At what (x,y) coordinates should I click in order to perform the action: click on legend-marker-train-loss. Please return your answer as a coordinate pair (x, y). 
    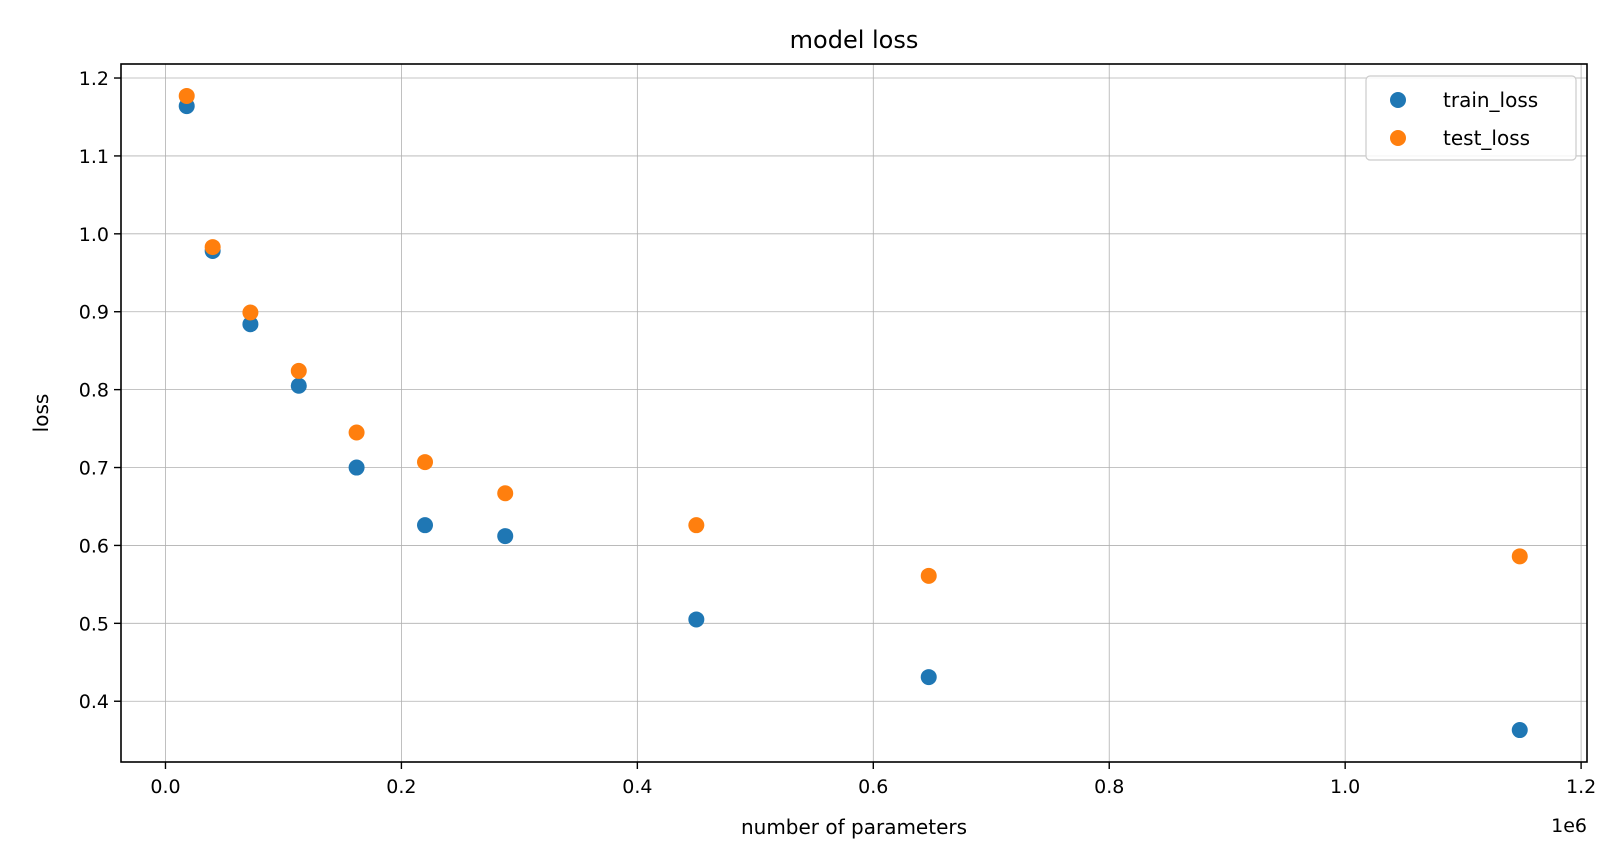
    Looking at the image, I should click on (1398, 100).